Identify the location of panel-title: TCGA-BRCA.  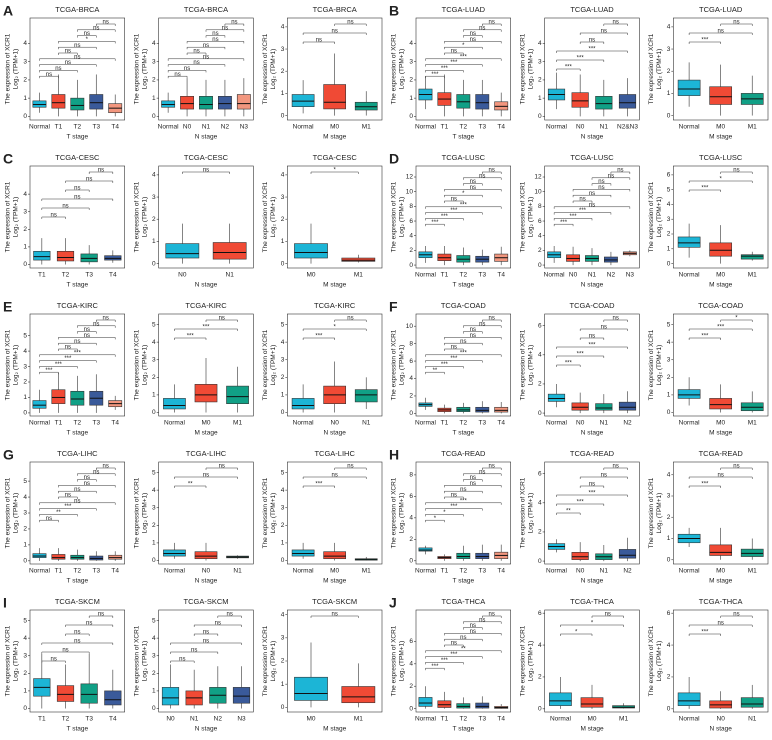
(77, 9).